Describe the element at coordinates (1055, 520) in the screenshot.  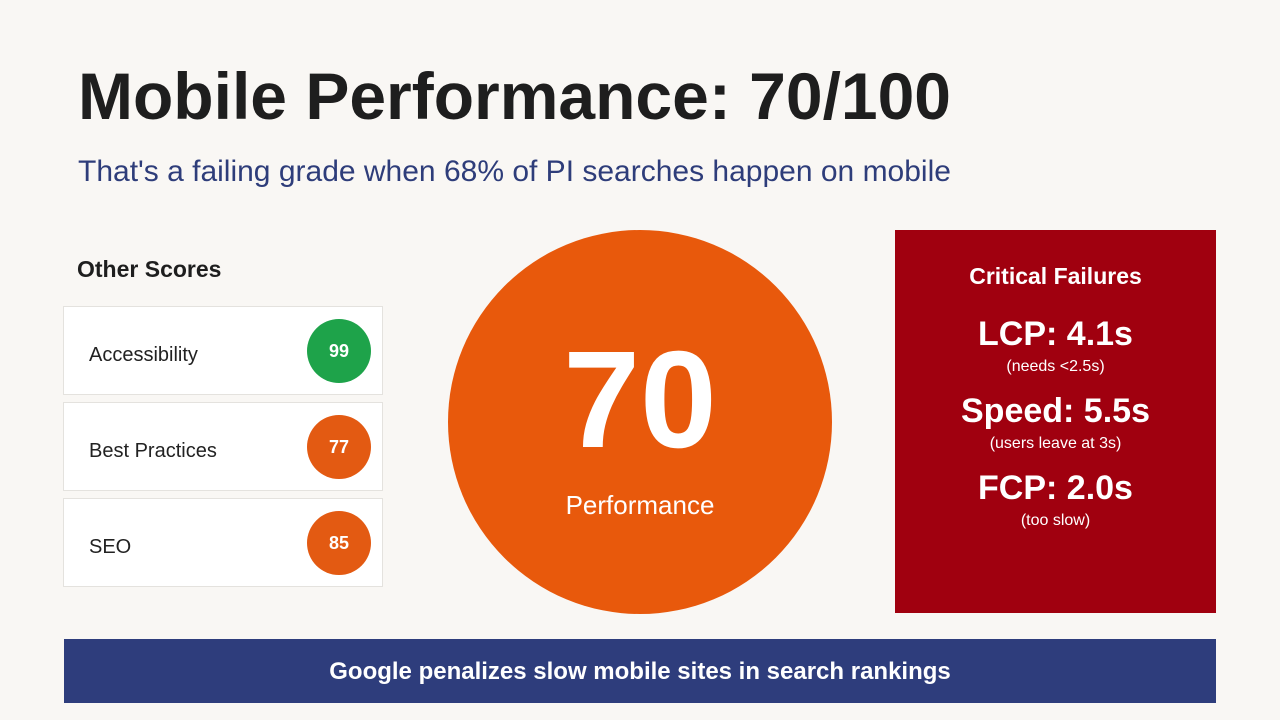
I see `failure-note: (too slow)` at that location.